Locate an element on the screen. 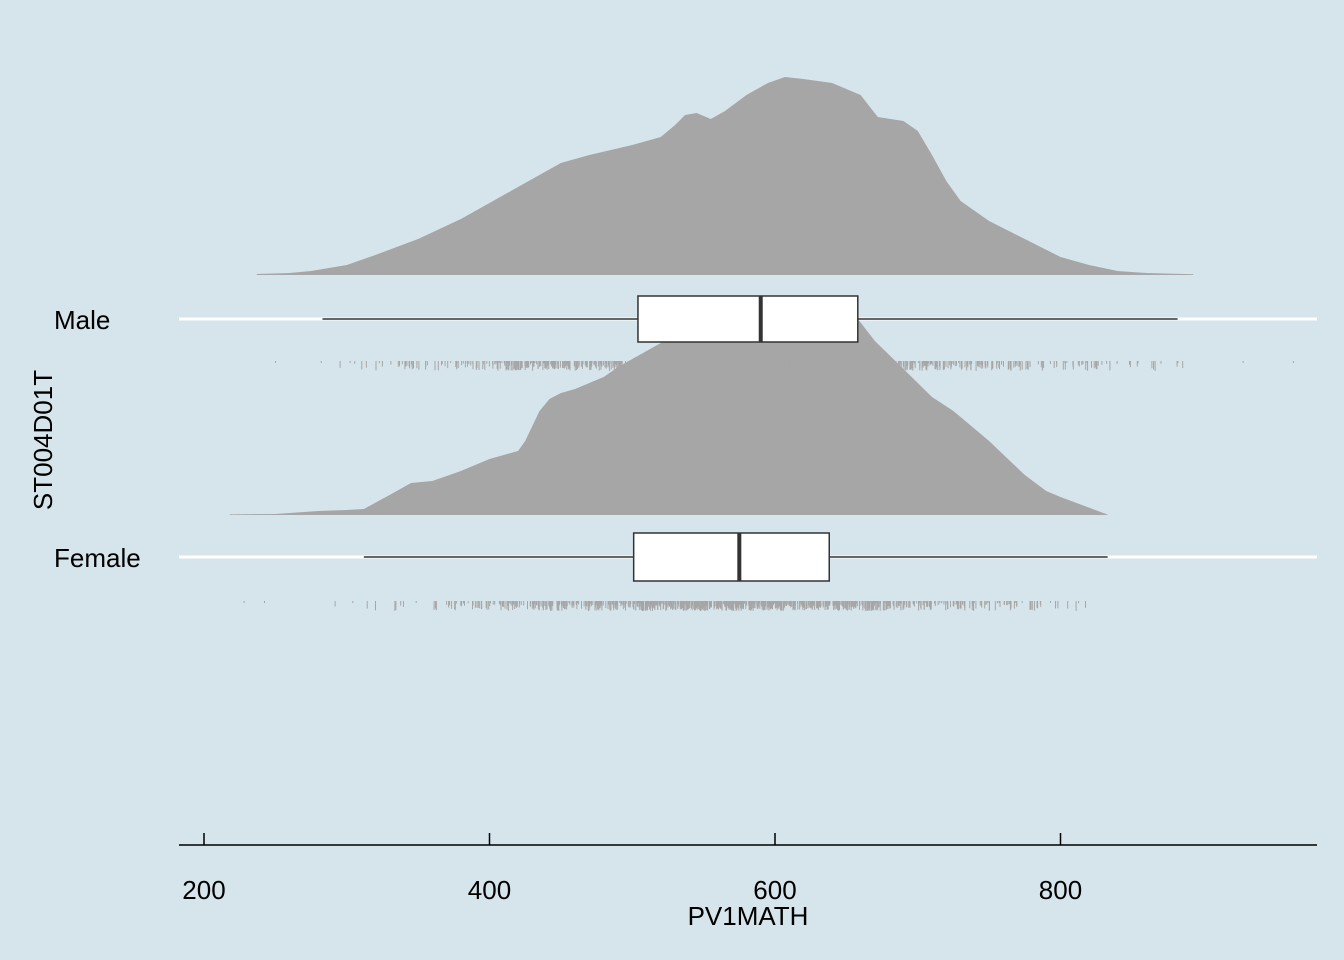  x-tick-label: 800 is located at coordinates (1060, 890).